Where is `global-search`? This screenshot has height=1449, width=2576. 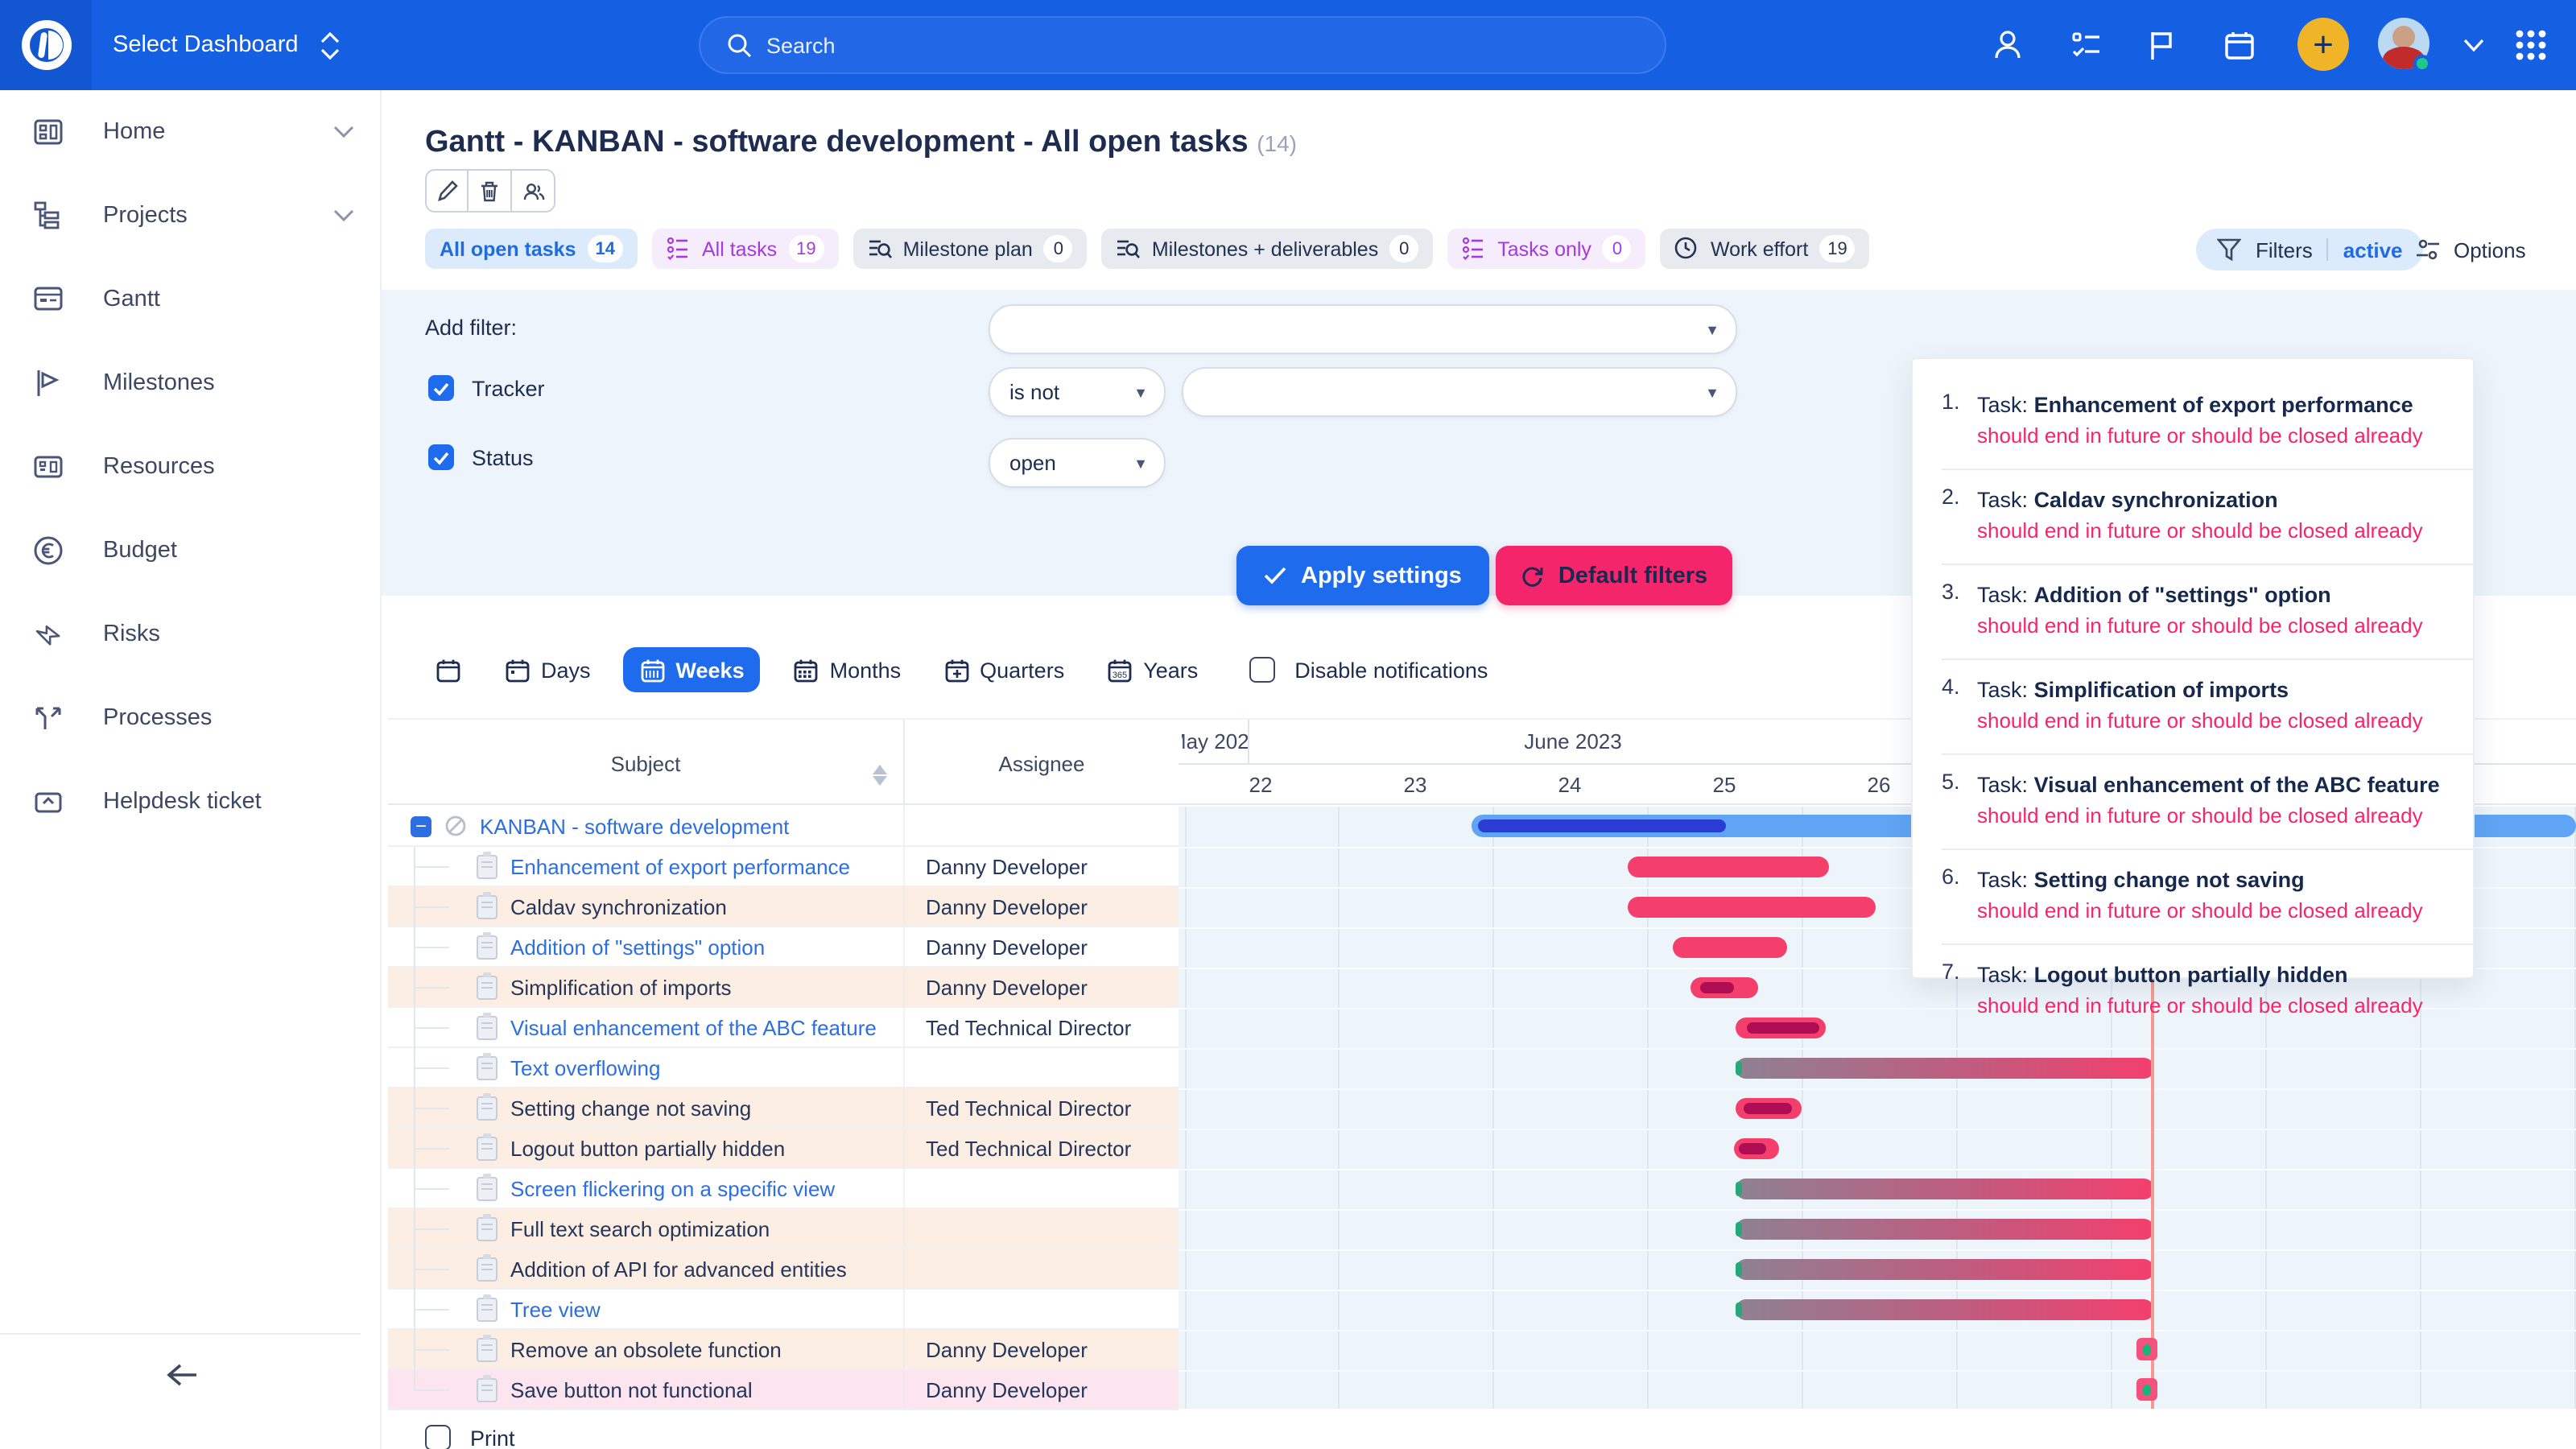 global-search is located at coordinates (1182, 45).